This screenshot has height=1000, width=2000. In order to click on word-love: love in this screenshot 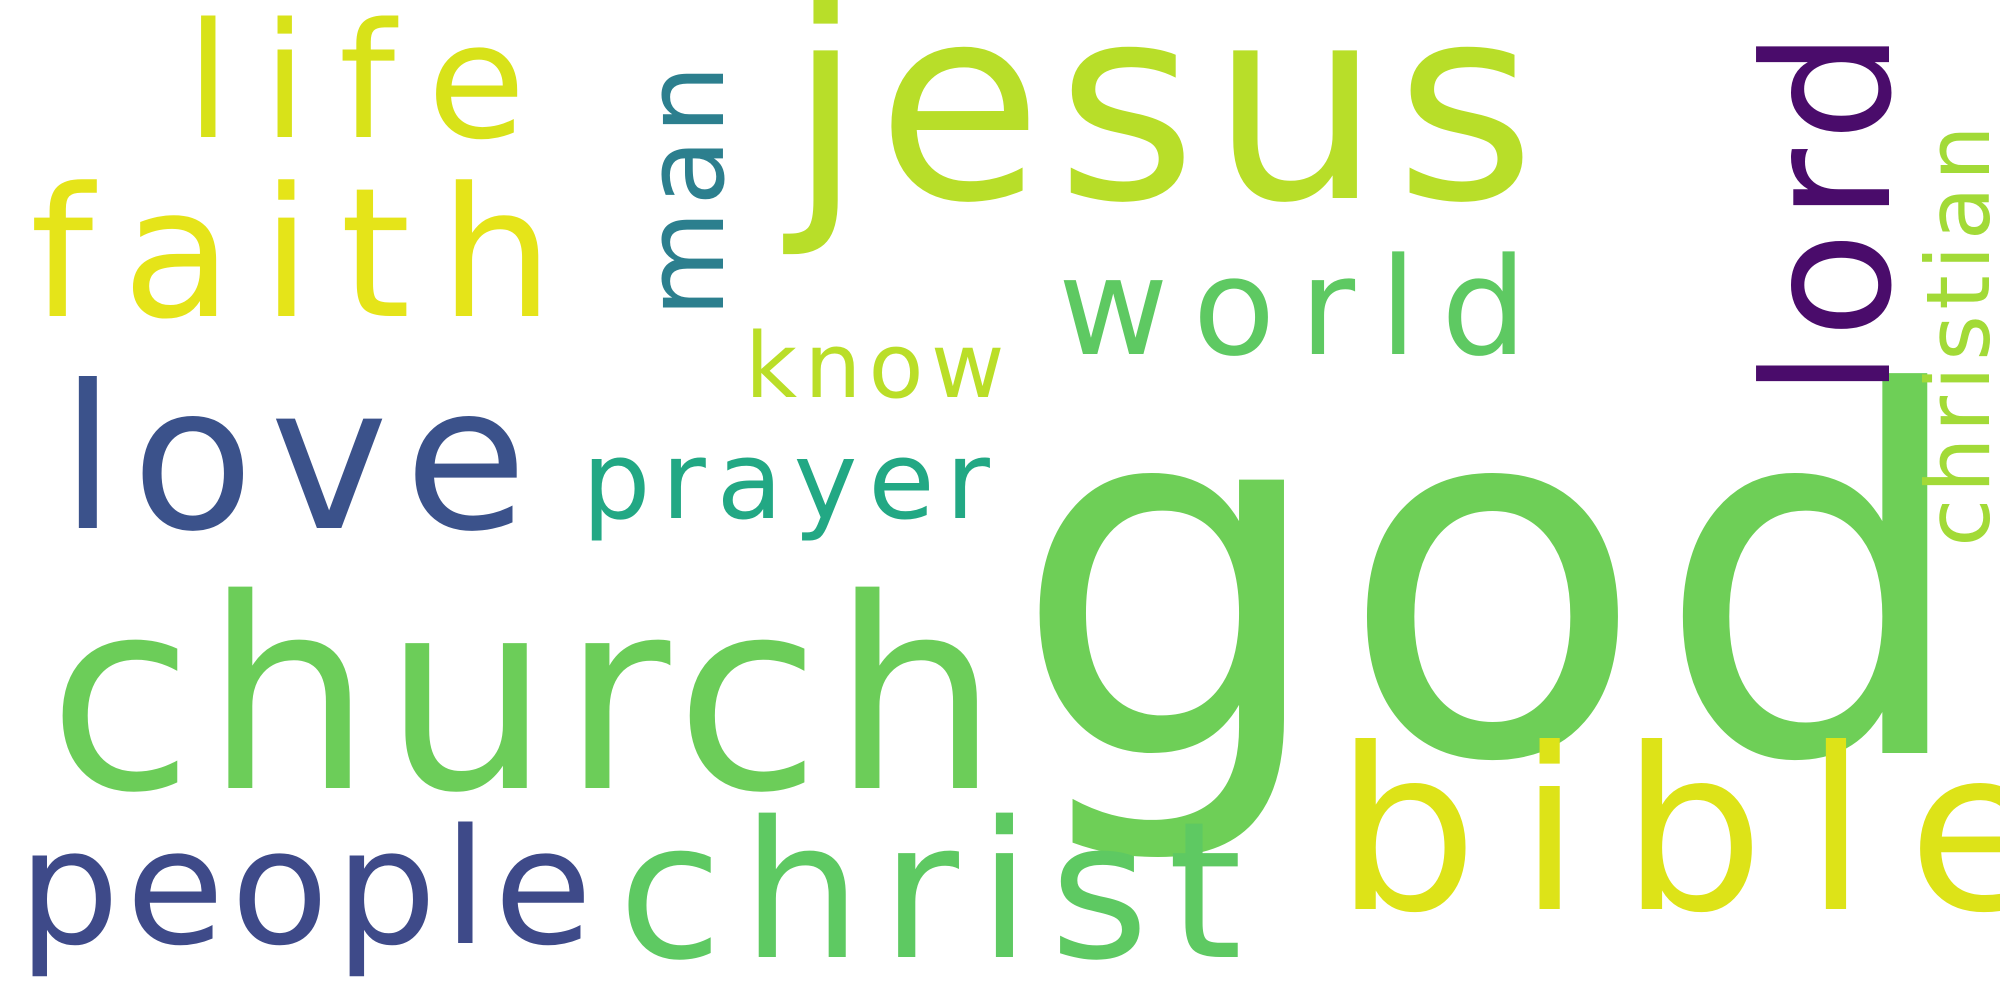, I will do `click(302, 459)`.